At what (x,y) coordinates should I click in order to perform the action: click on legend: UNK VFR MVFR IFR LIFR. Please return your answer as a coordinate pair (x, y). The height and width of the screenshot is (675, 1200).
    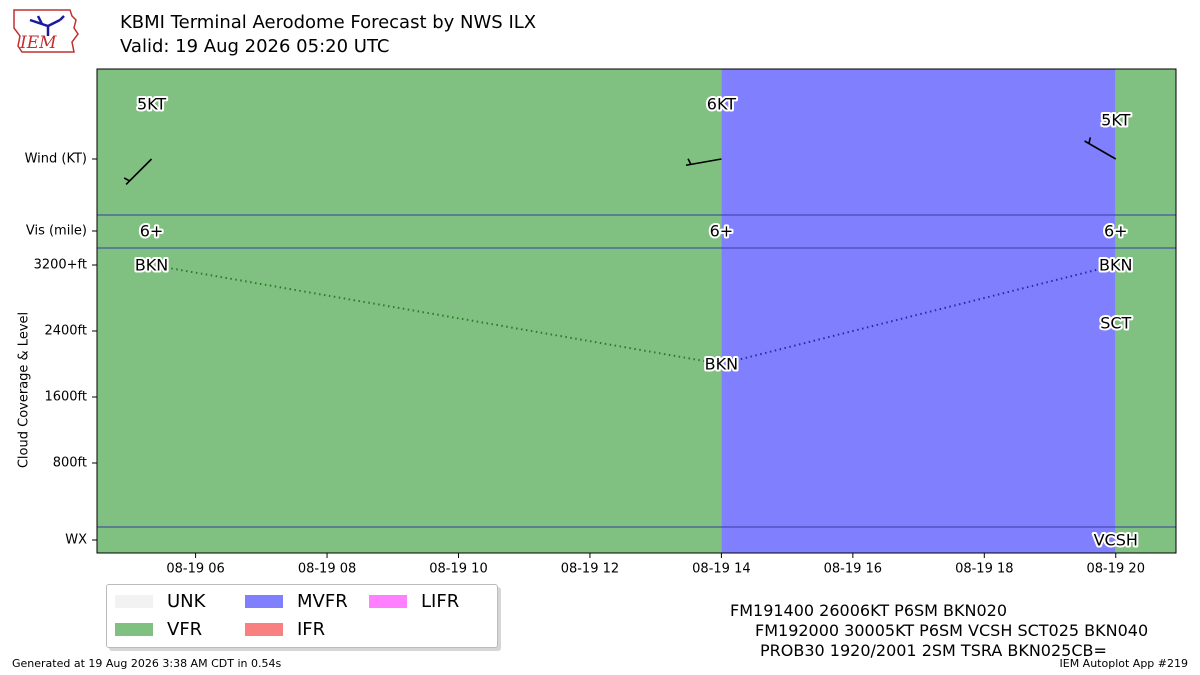
    Looking at the image, I should click on (302, 616).